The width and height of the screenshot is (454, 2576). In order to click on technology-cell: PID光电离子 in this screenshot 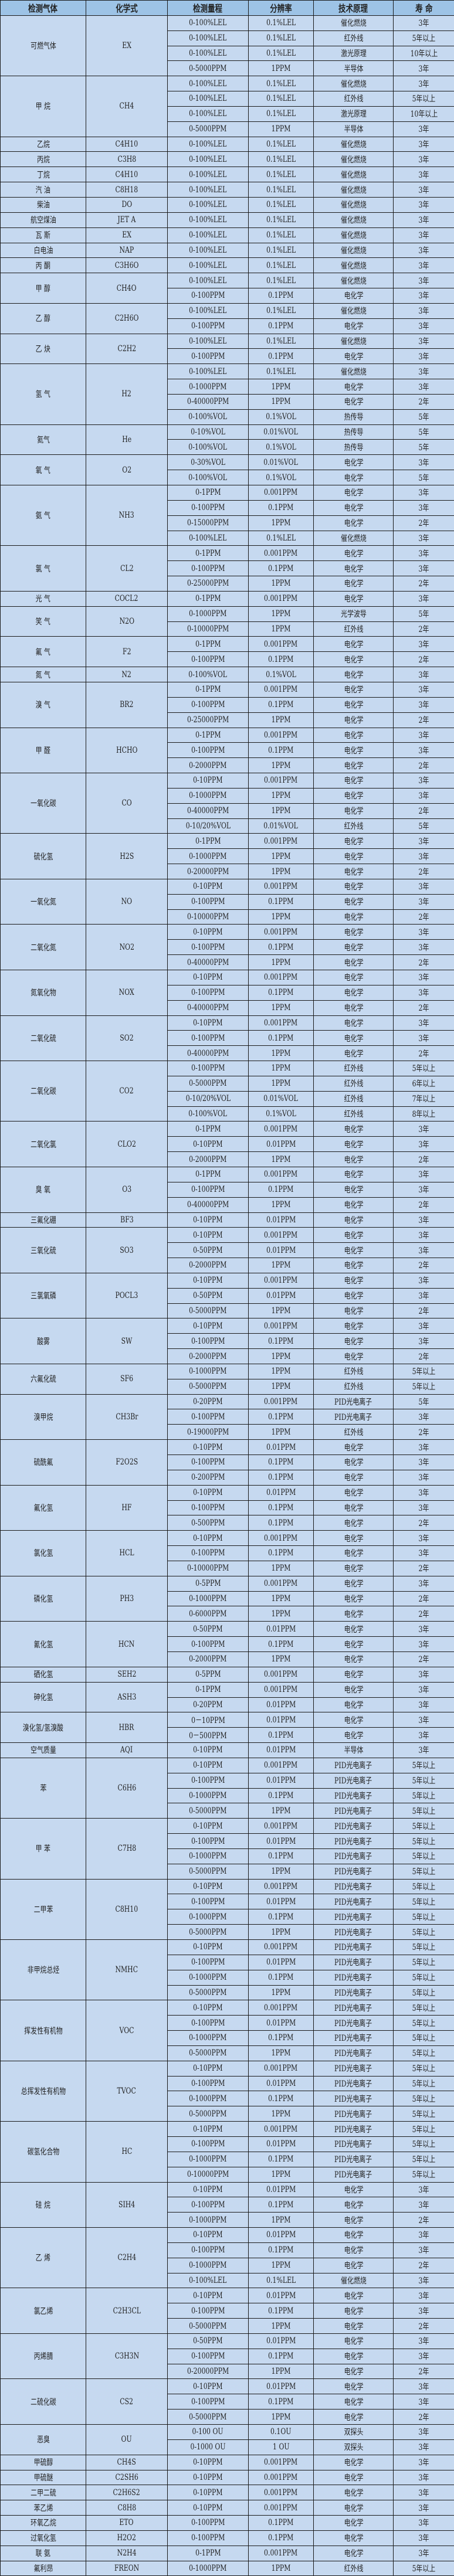, I will do `click(353, 1947)`.